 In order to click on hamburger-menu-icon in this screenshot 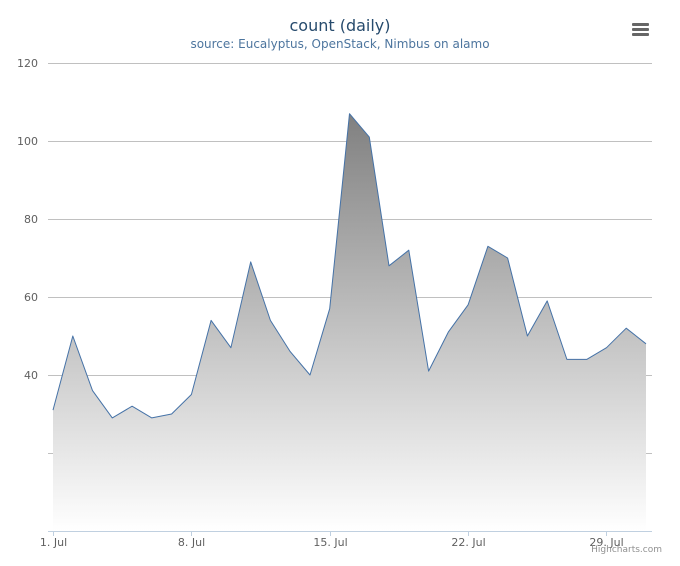, I will do `click(641, 29)`.